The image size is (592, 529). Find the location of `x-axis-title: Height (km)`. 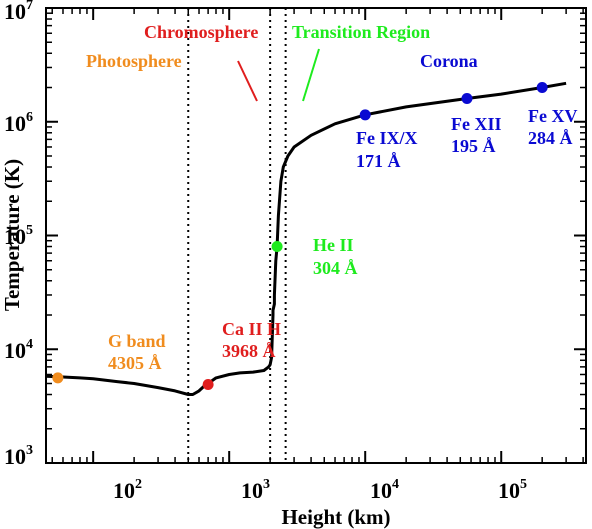

x-axis-title: Height (km) is located at coordinates (335, 517).